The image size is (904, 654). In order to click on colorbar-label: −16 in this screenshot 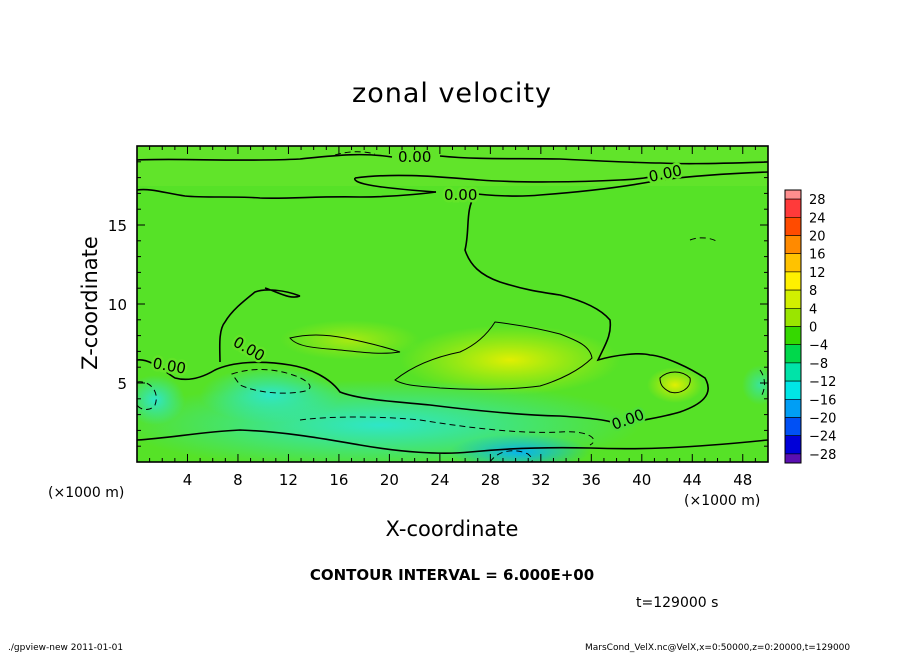, I will do `click(822, 400)`.